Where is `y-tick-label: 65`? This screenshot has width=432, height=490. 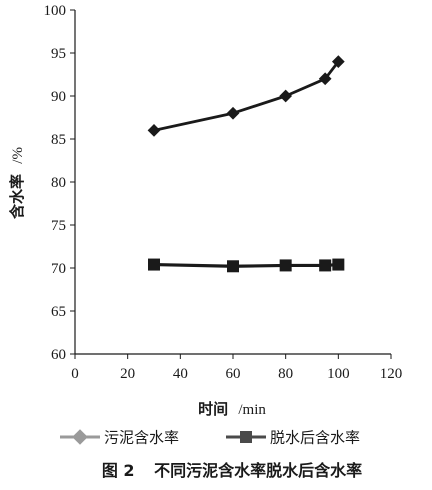 y-tick-label: 65 is located at coordinates (58, 312).